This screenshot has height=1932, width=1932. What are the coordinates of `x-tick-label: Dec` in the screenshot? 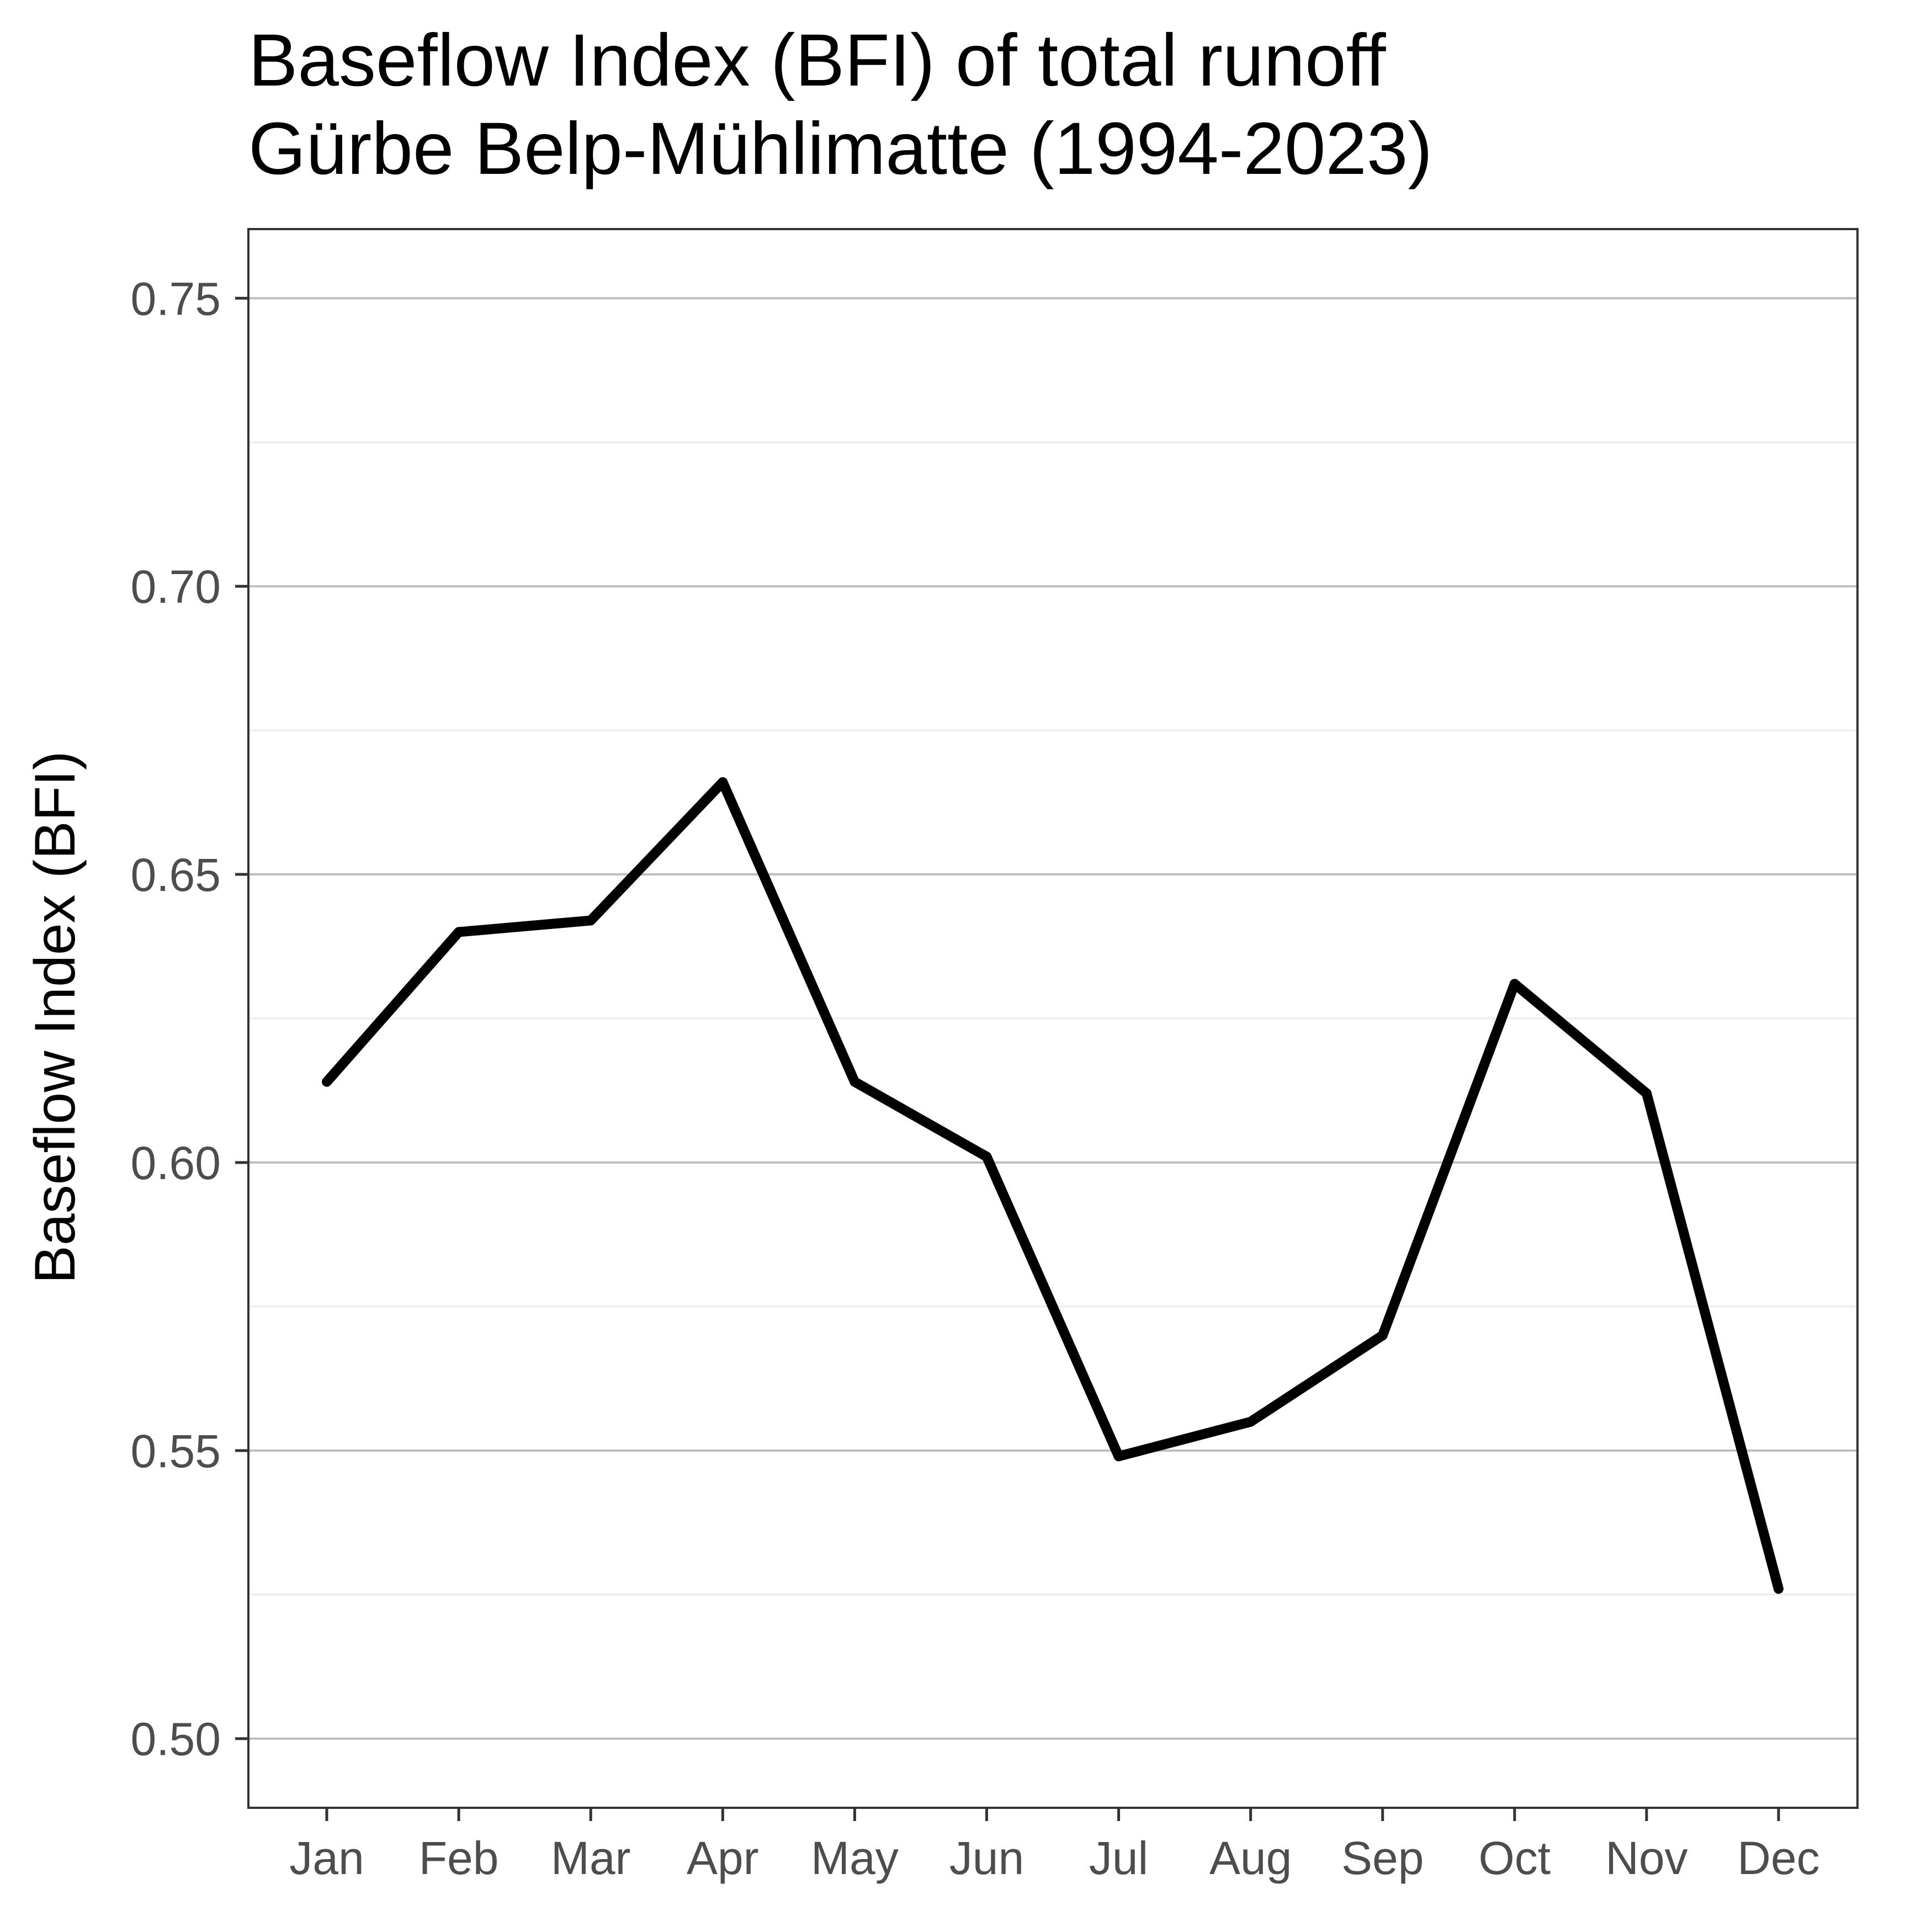 It's located at (1778, 1858).